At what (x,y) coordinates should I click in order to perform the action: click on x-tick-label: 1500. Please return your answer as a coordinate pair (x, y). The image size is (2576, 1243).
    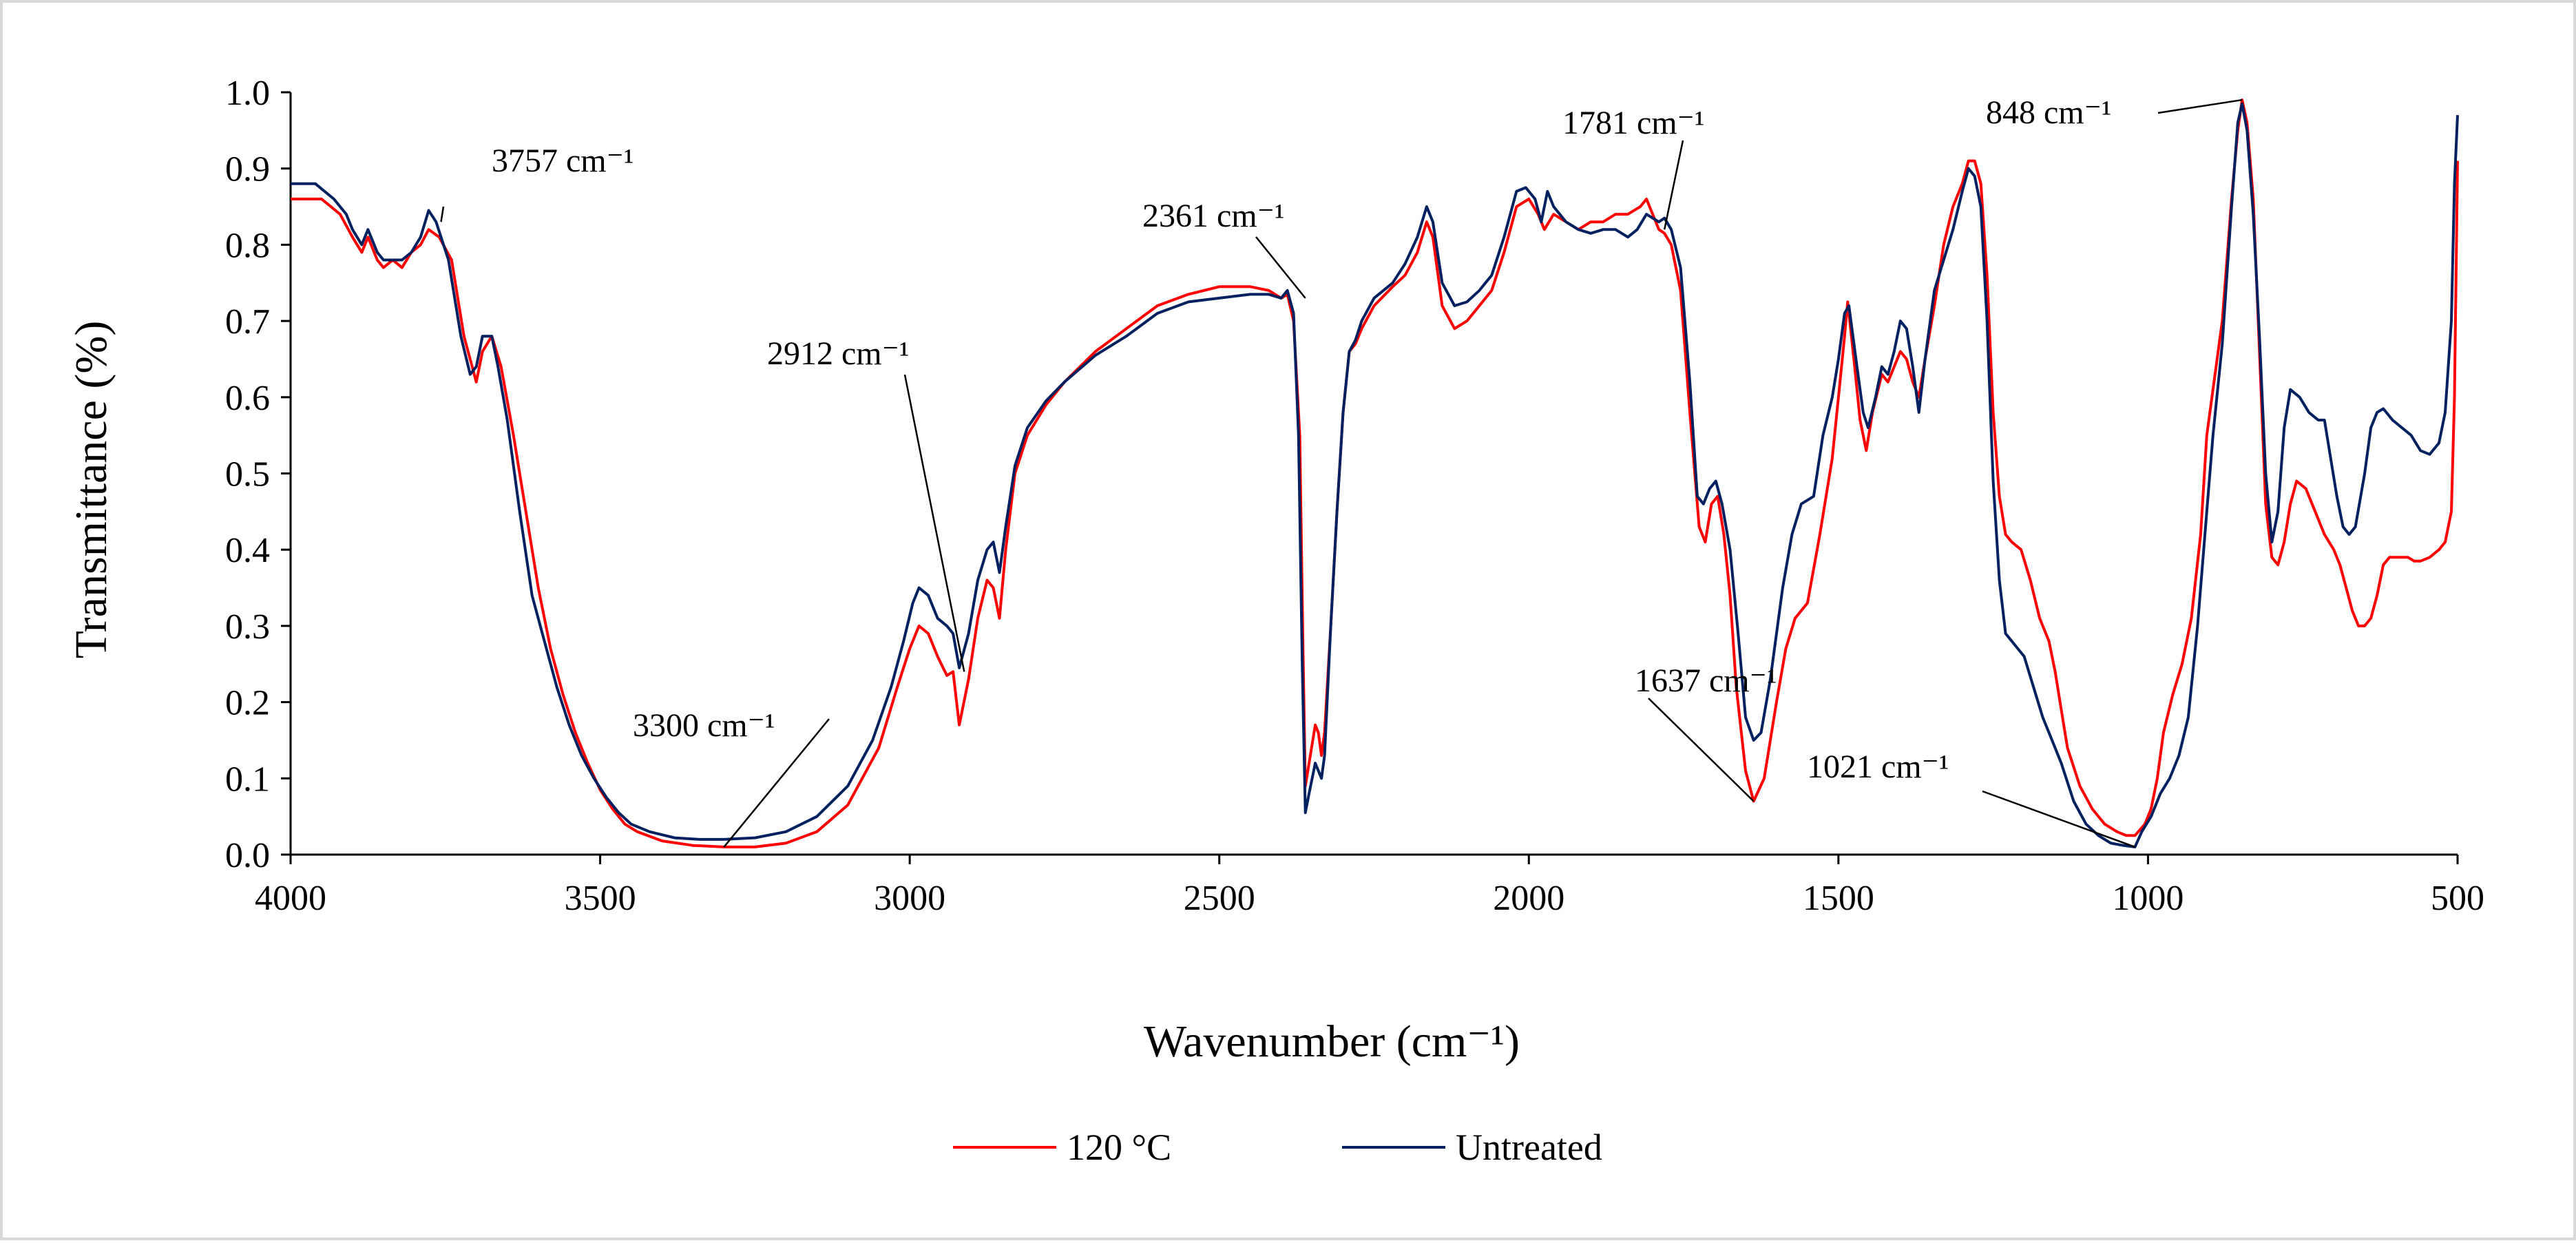
    Looking at the image, I should click on (1838, 899).